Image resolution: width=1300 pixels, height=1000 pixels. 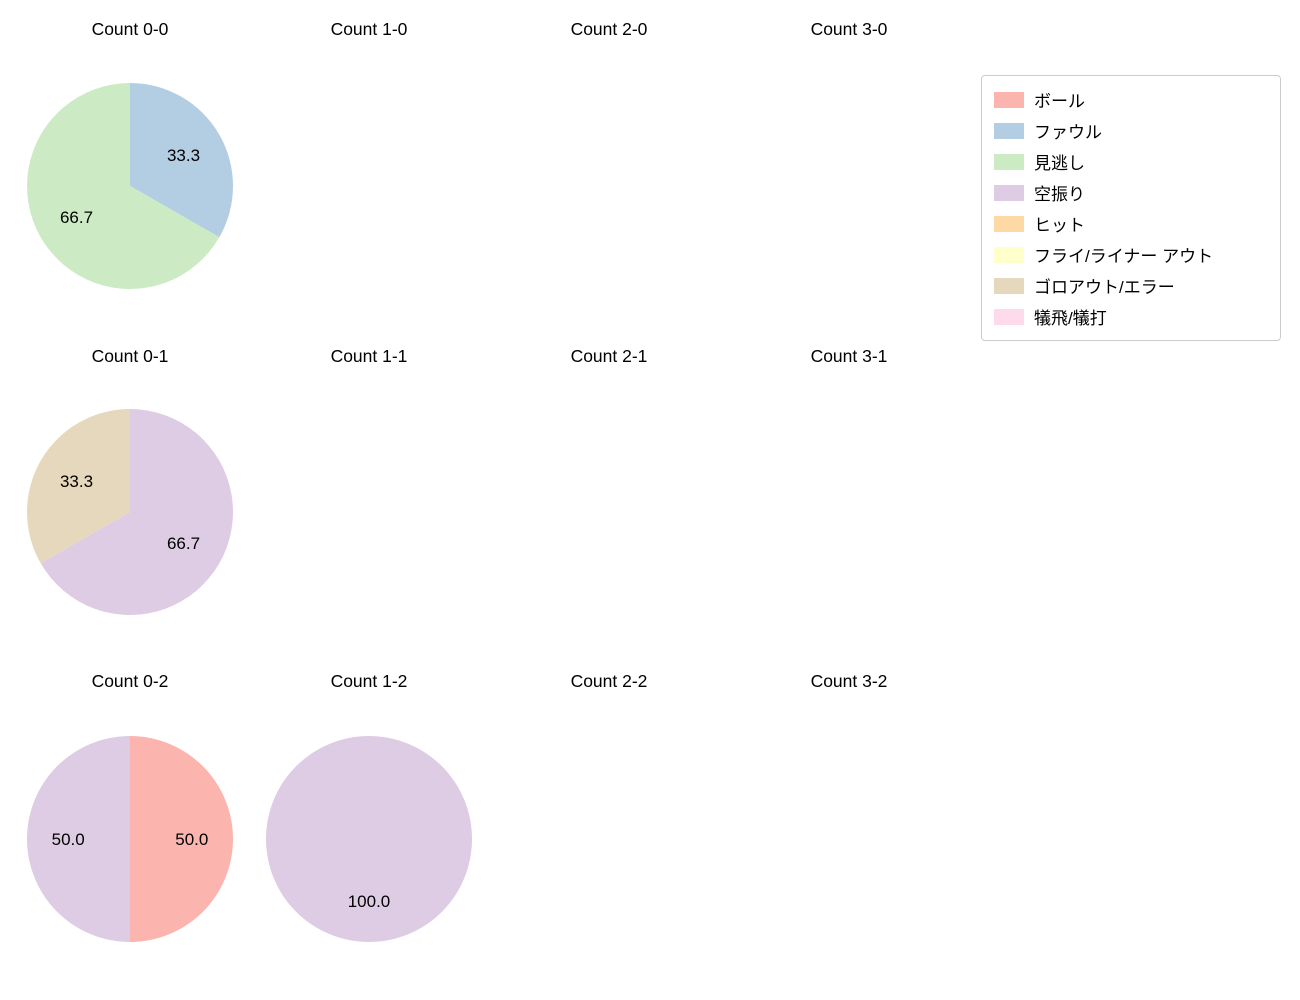 What do you see at coordinates (1131, 130) in the screenshot?
I see `legend-item-foul: ファウル` at bounding box center [1131, 130].